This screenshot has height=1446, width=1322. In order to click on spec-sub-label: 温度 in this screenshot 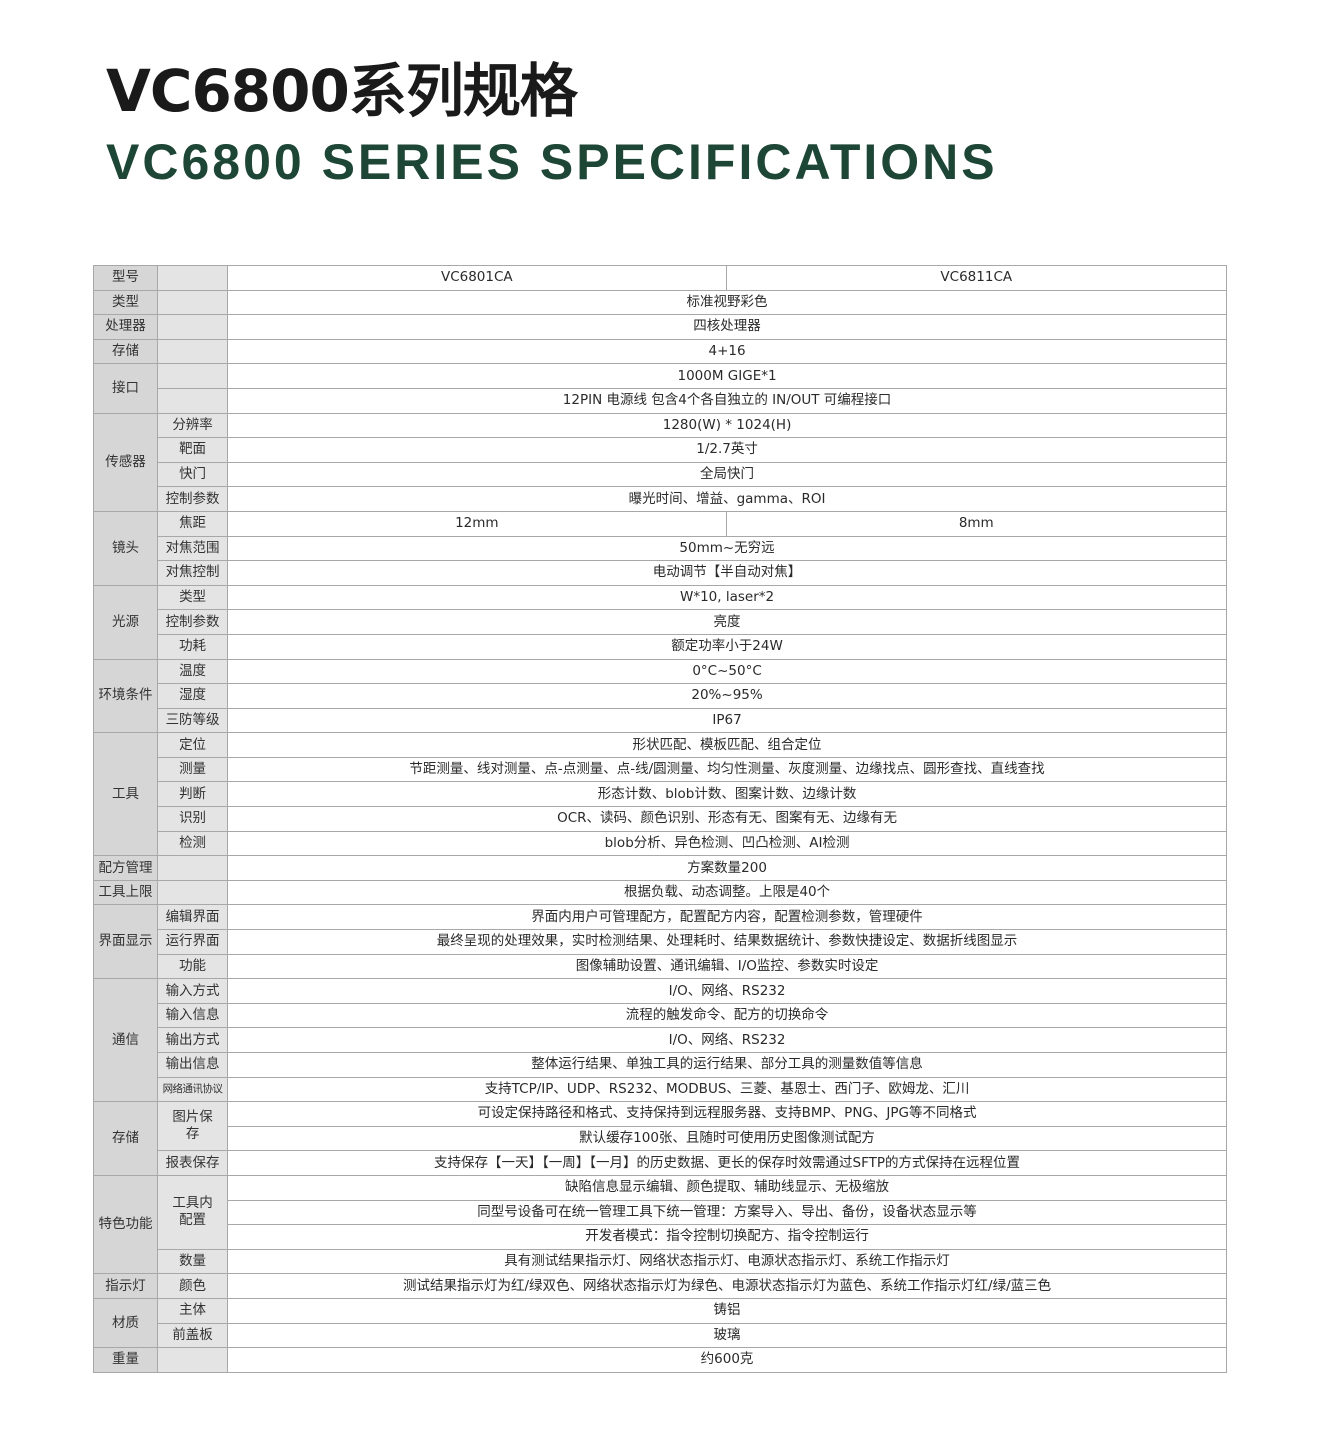, I will do `click(193, 671)`.